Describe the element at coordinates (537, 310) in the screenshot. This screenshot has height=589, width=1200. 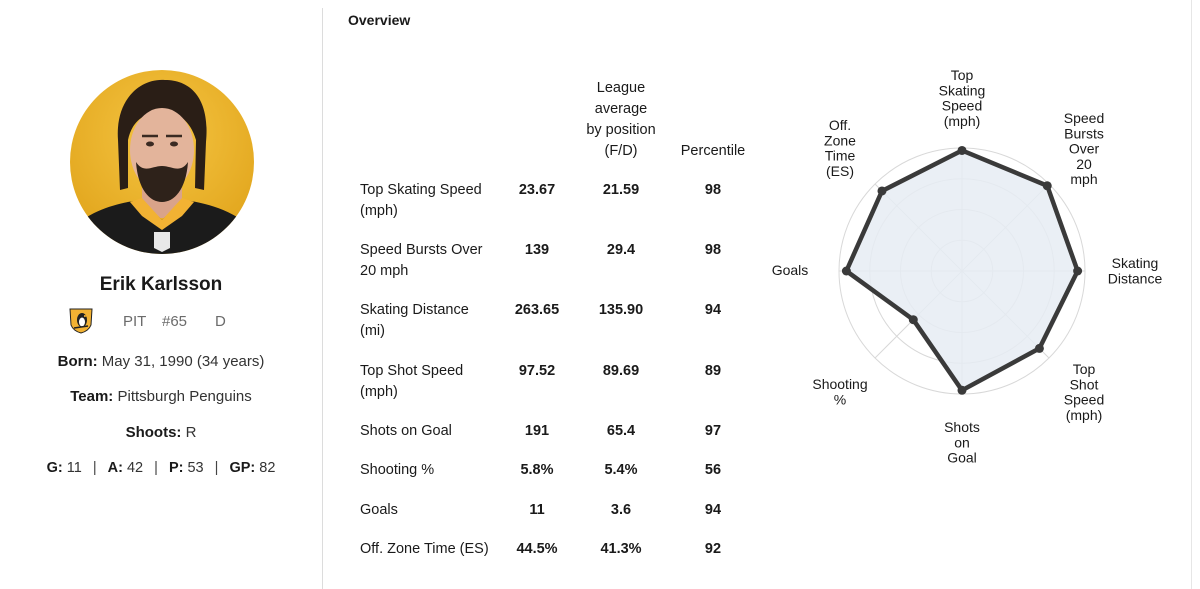
I see `player-value: 263.65` at that location.